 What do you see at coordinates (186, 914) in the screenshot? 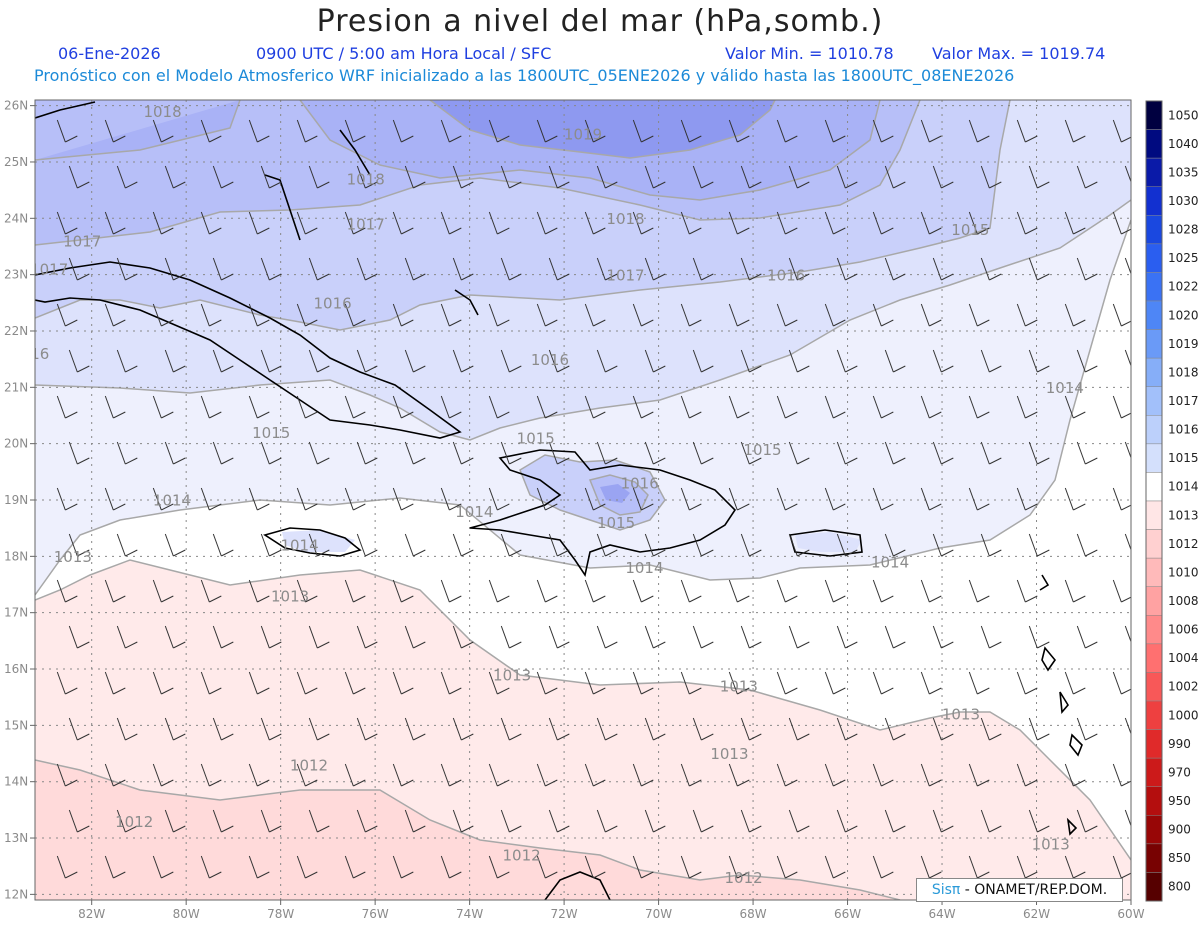
I see `lon-label: 80W` at bounding box center [186, 914].